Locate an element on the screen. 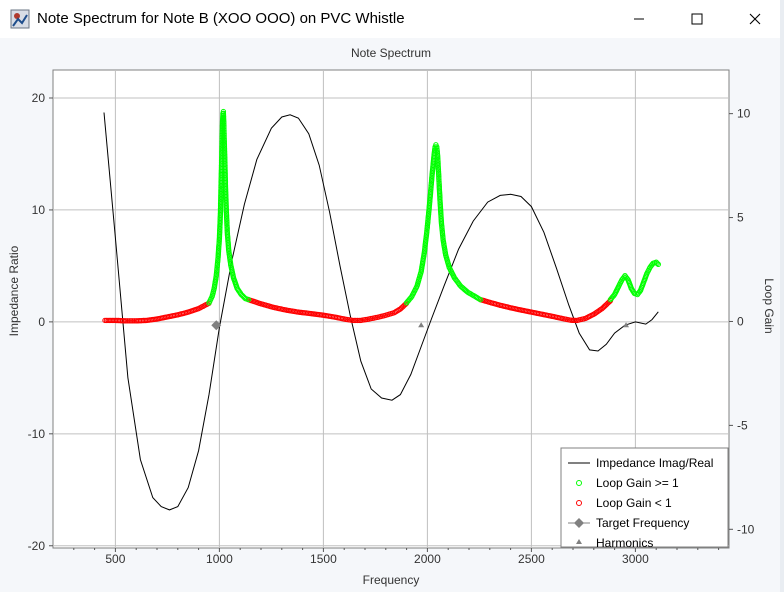 This screenshot has height=592, width=784. legend-label: Loop Gain < 1 is located at coordinates (634, 503).